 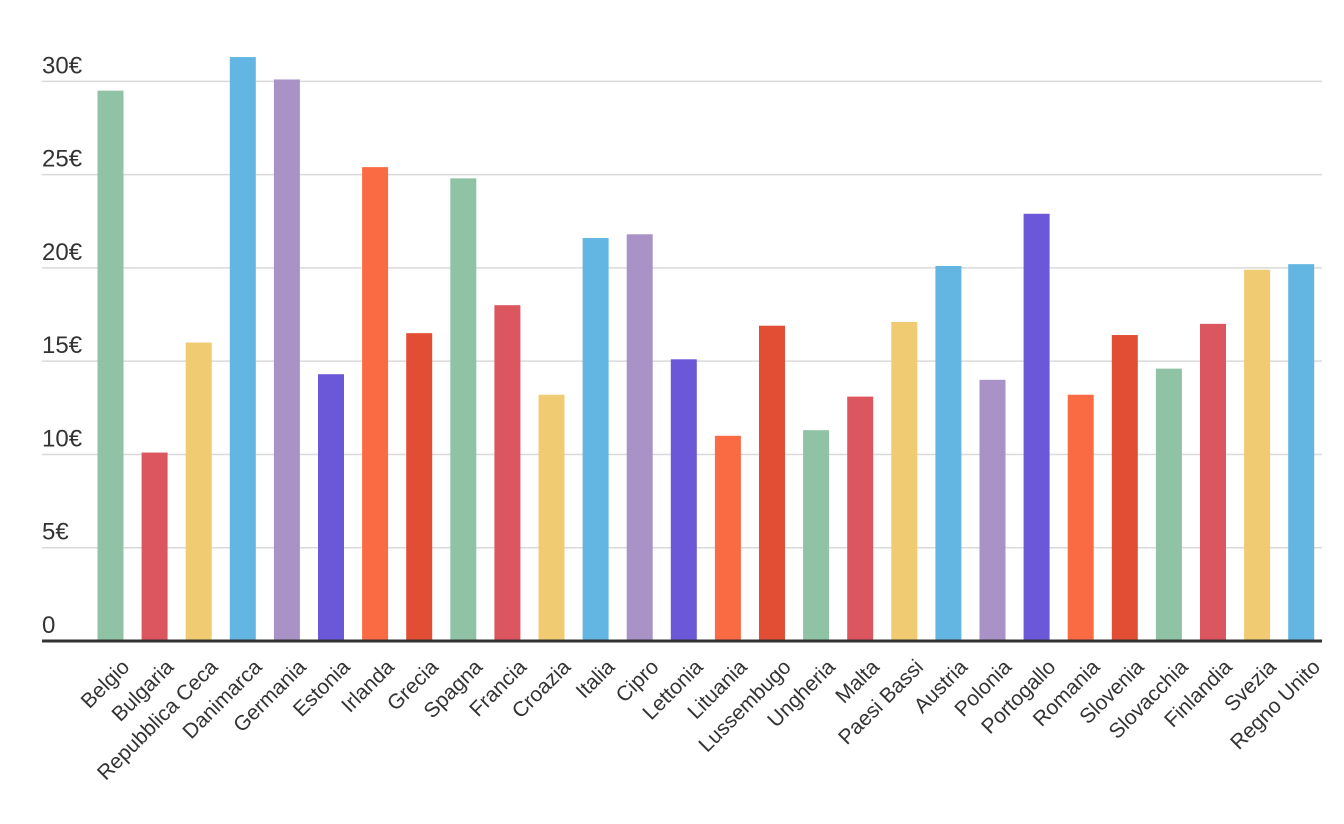 I want to click on y-tick-label: 0, so click(x=48, y=625).